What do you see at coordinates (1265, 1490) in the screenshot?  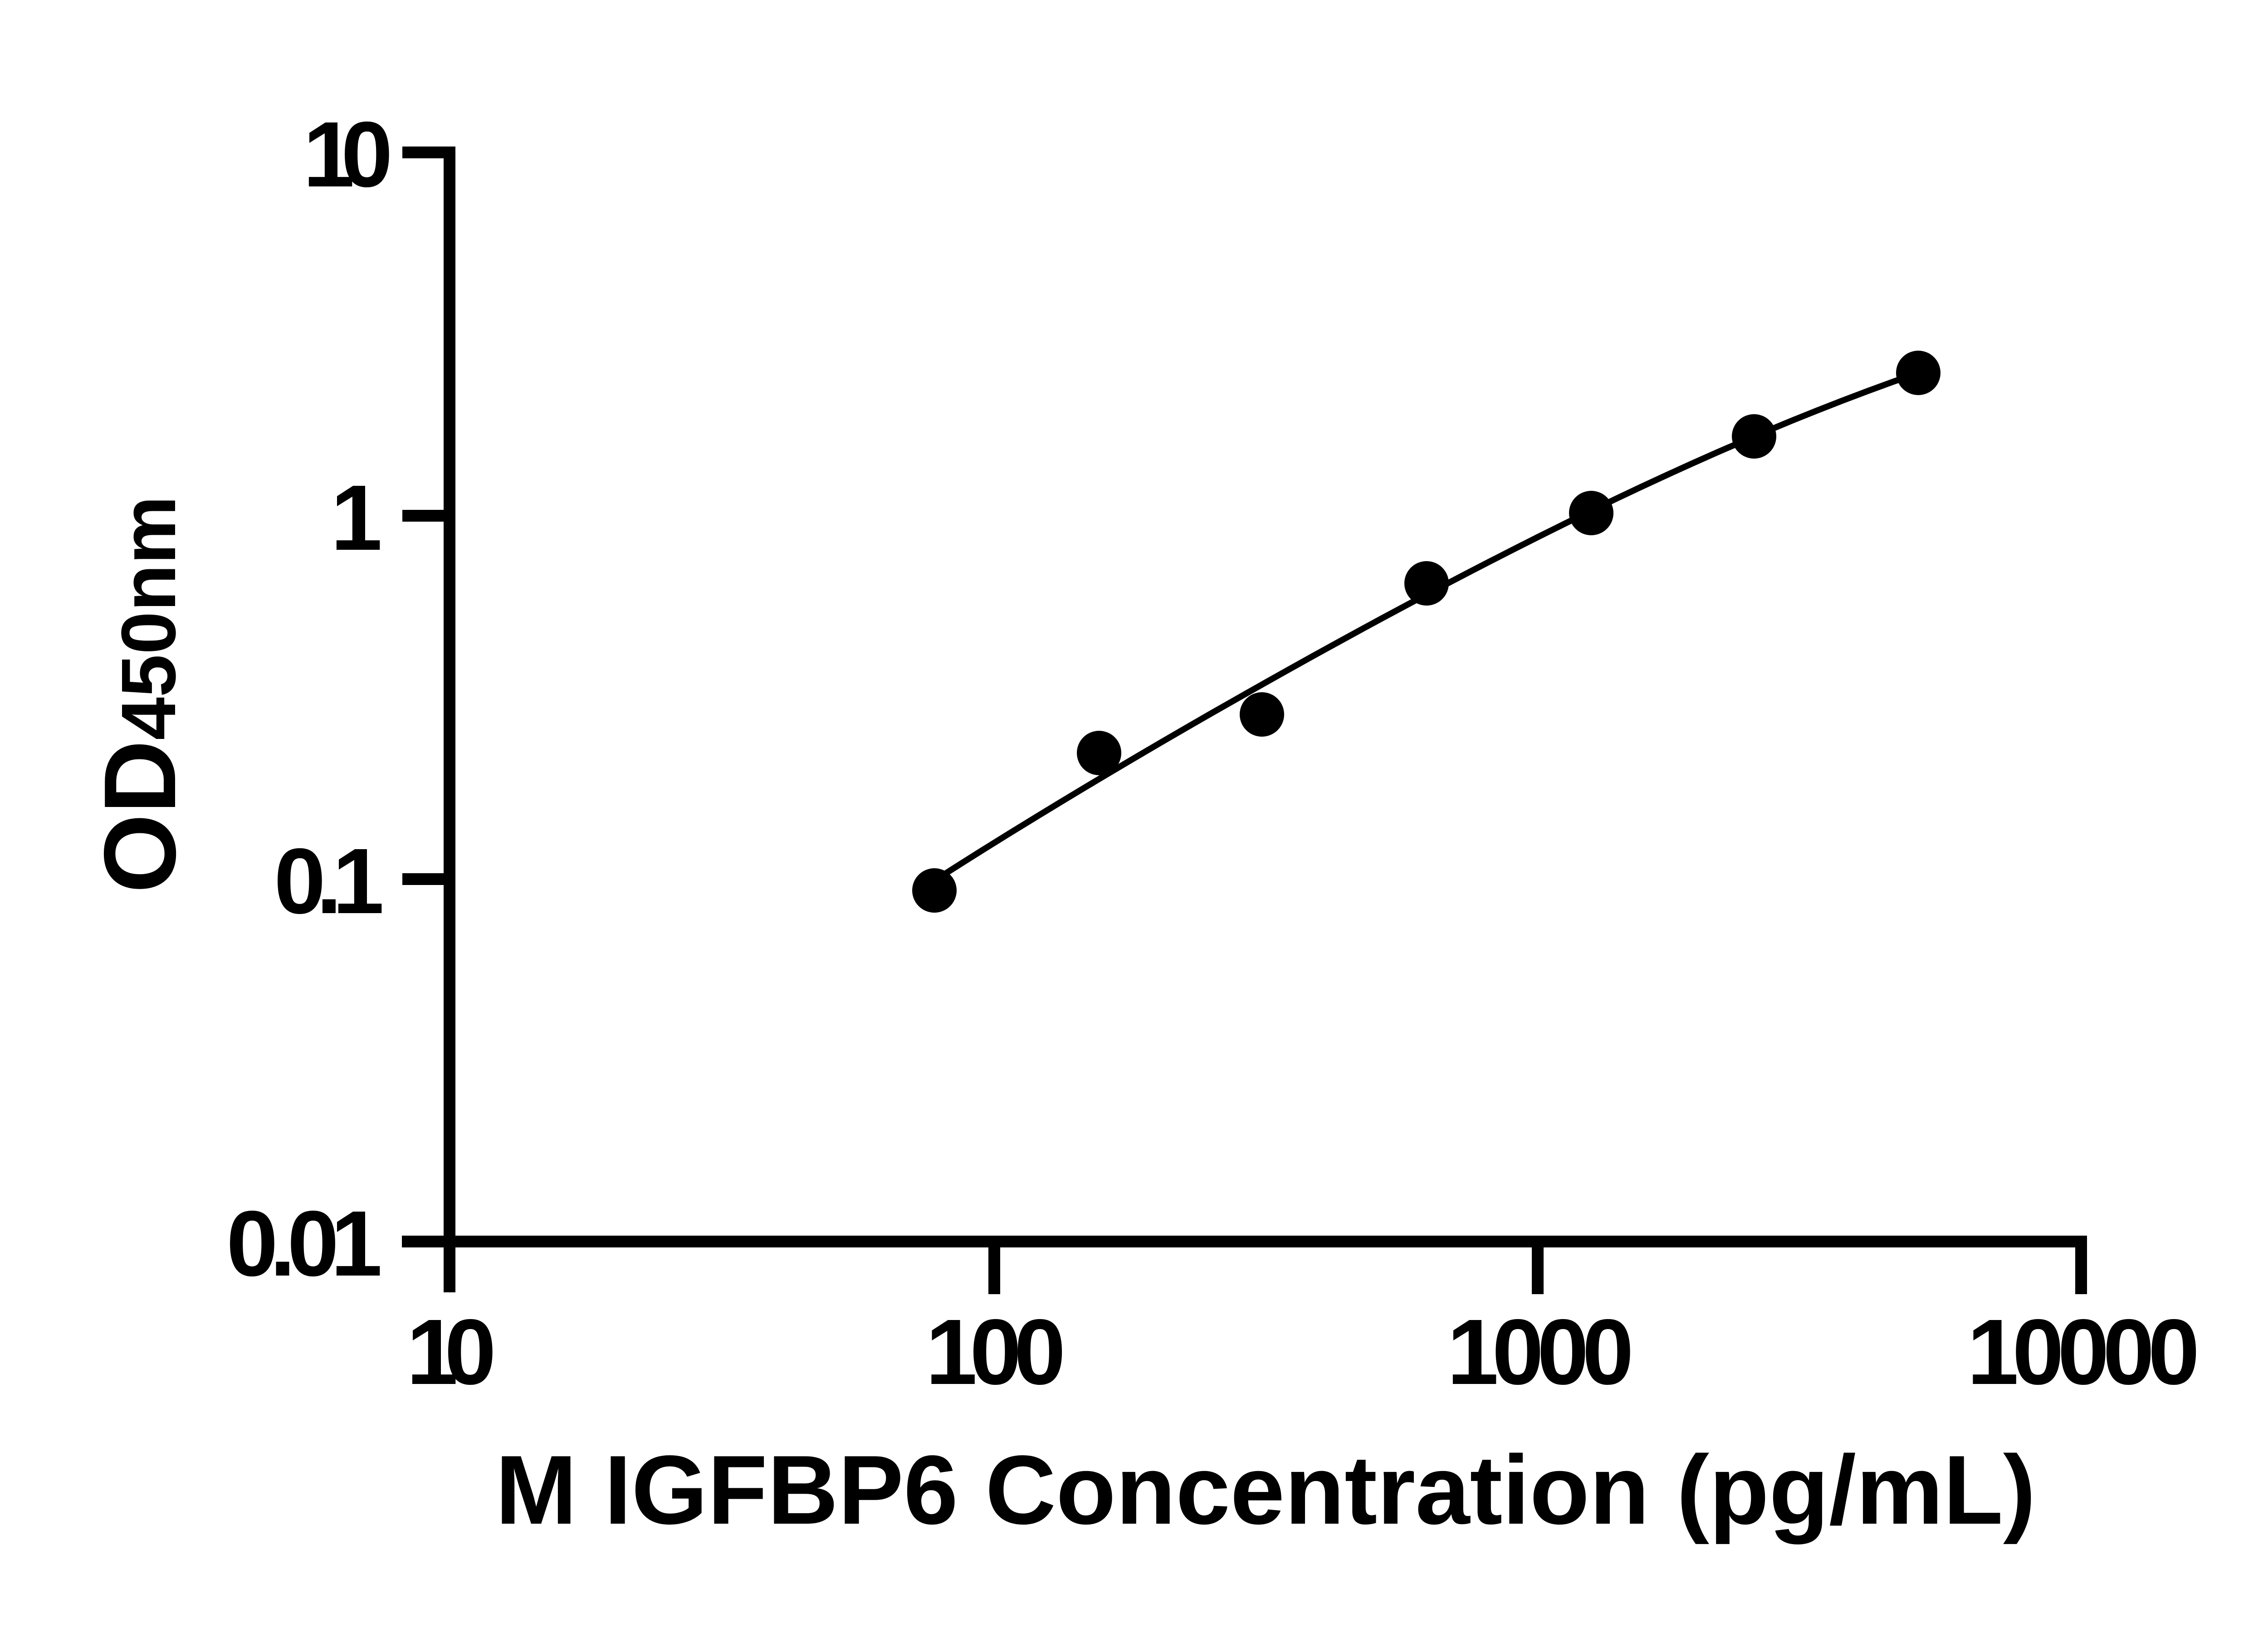 I see `svg-text: M IGFBP6 Concentration (pg/mL)` at bounding box center [1265, 1490].